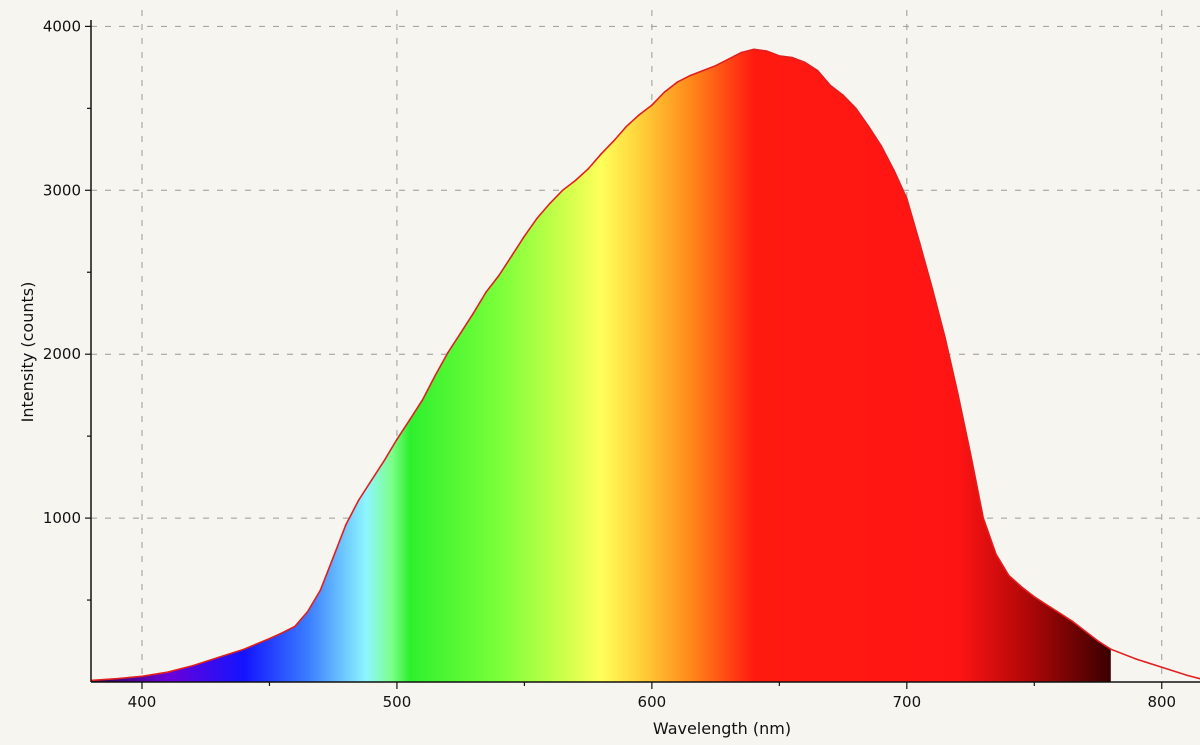 The height and width of the screenshot is (745, 1200). I want to click on x-tick-label: 600, so click(652, 702).